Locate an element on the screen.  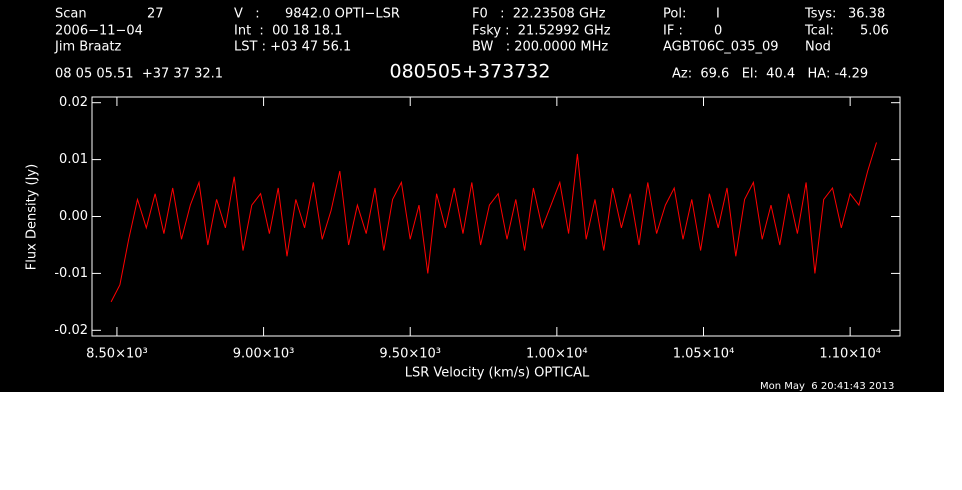
header-text: 9842.0 OPTI−LSR is located at coordinates (342, 14).